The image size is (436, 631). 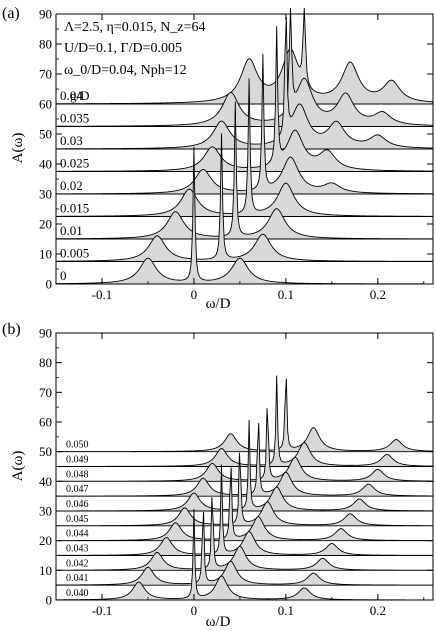 I want to click on panel-a-series-label-8: 0.04, so click(x=71, y=95).